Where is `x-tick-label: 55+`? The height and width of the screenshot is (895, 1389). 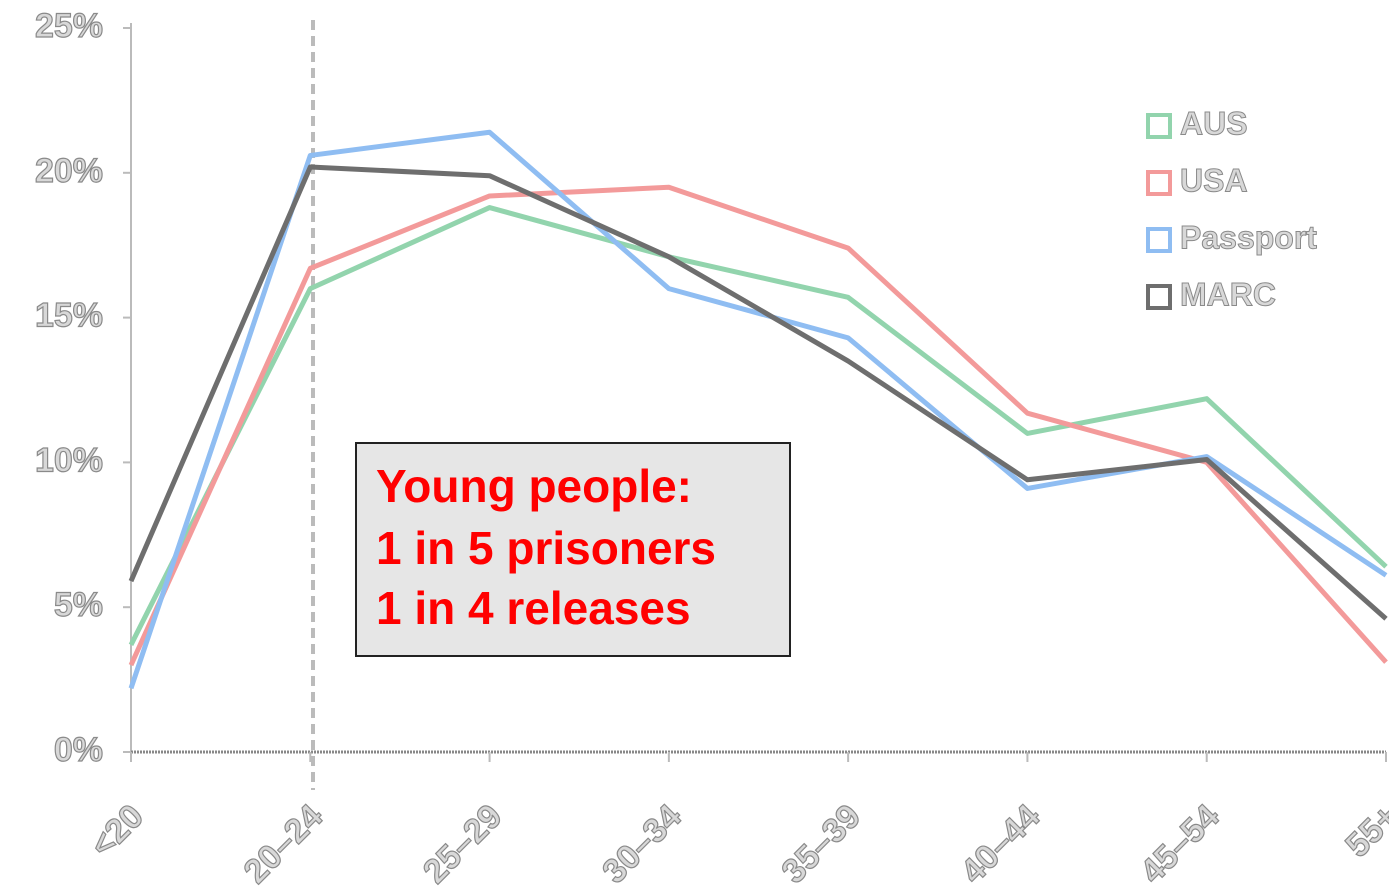 x-tick-label: 55+ is located at coordinates (1363, 831).